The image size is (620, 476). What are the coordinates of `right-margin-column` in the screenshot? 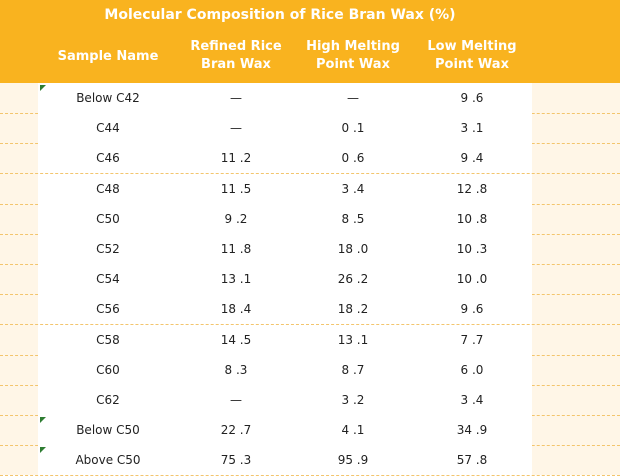 It's located at (576, 279).